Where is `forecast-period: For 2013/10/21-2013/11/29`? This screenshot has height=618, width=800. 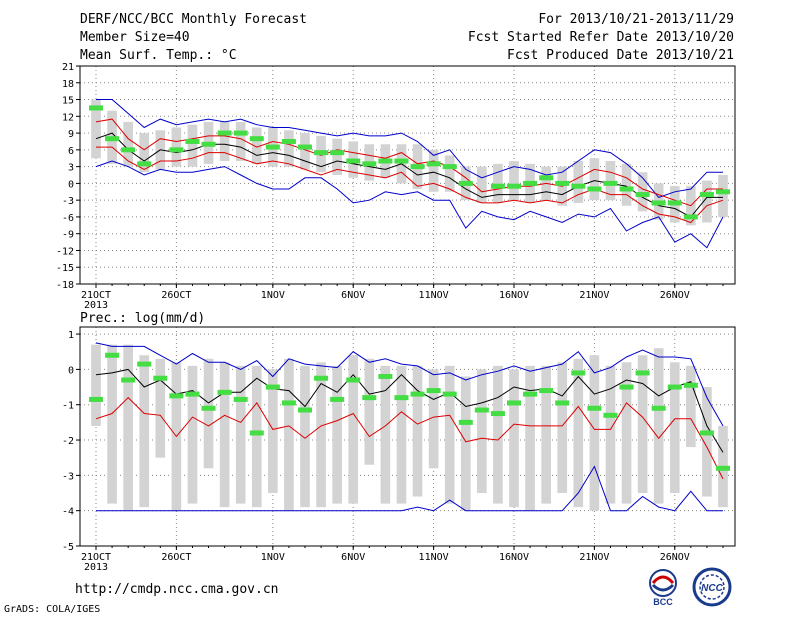
forecast-period: For 2013/10/21-2013/11/29 is located at coordinates (636, 19).